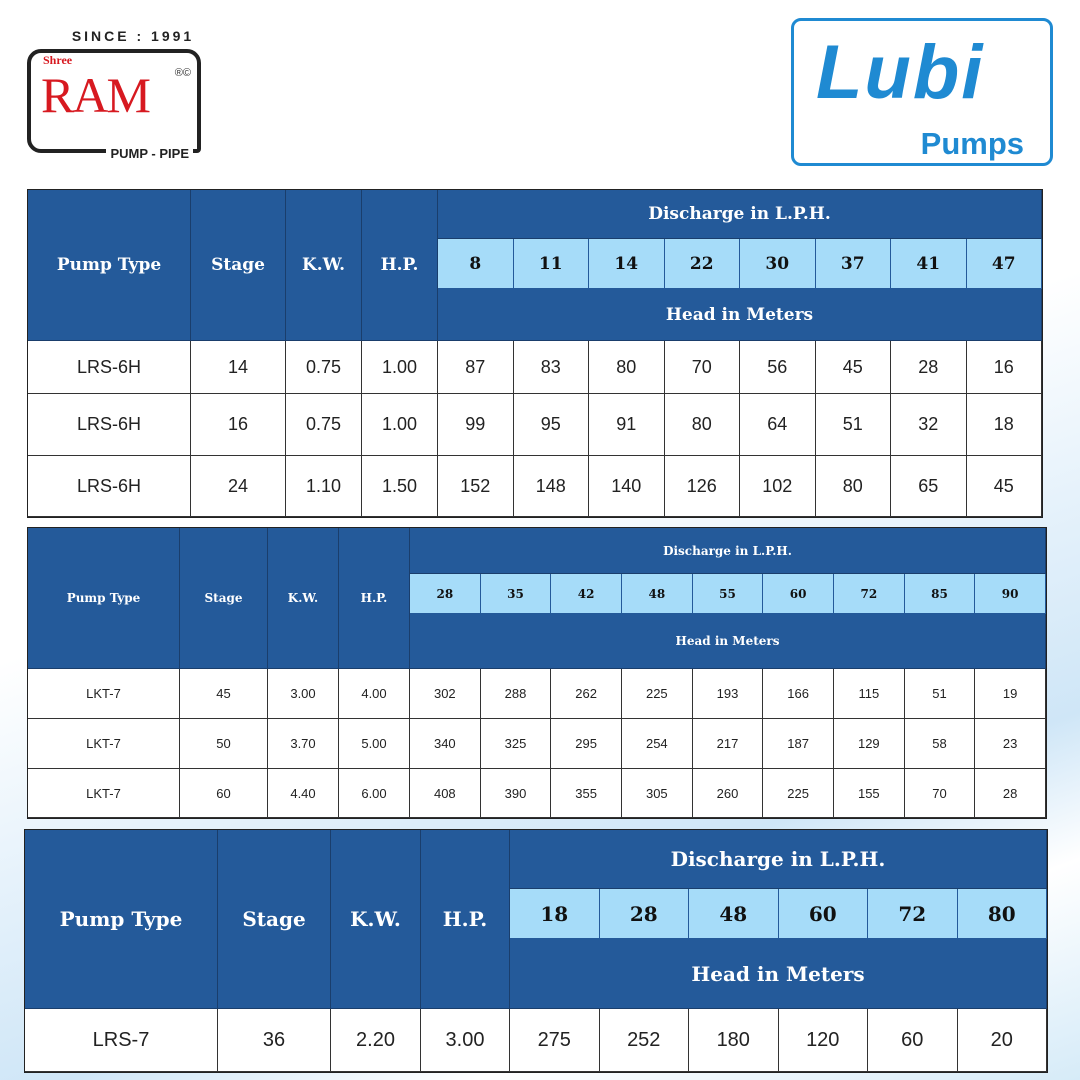 The width and height of the screenshot is (1080, 1080). What do you see at coordinates (1010, 594) in the screenshot?
I see `discharge-value: 90` at bounding box center [1010, 594].